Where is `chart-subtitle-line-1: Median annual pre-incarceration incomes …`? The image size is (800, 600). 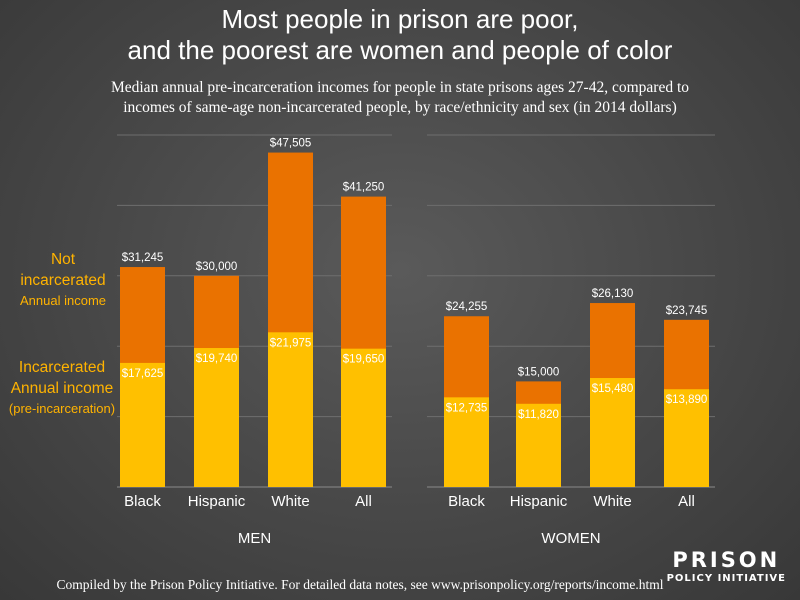
chart-subtitle-line-1: Median annual pre-incarceration incomes … is located at coordinates (400, 87).